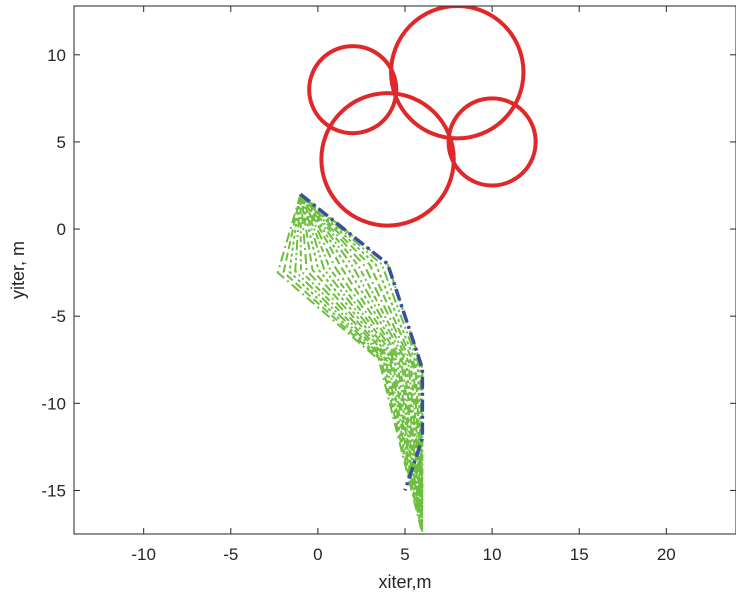  I want to click on x-tick-label: 20, so click(666, 554).